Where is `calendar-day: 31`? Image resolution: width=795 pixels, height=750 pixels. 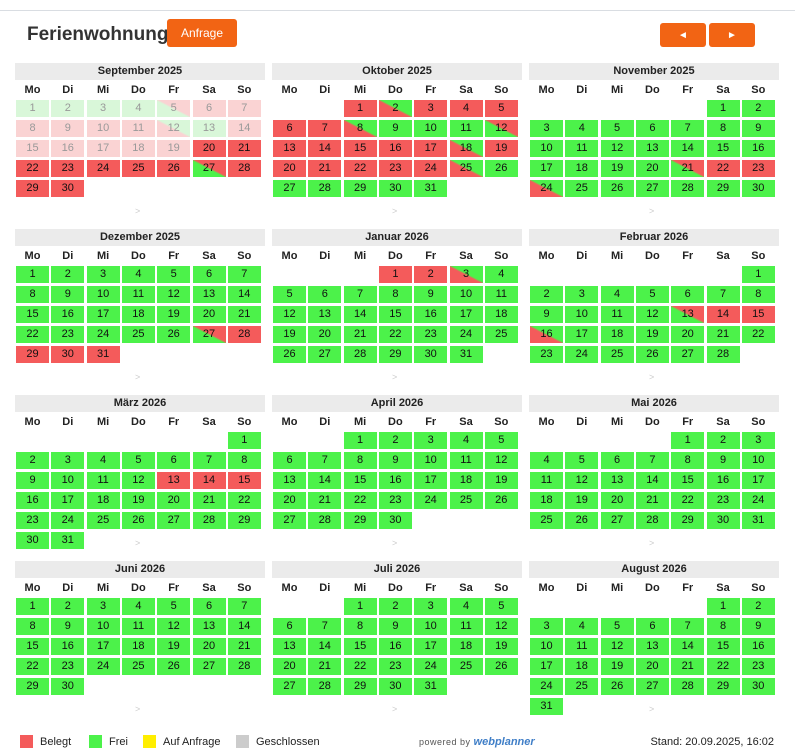 calendar-day: 31 is located at coordinates (431, 188).